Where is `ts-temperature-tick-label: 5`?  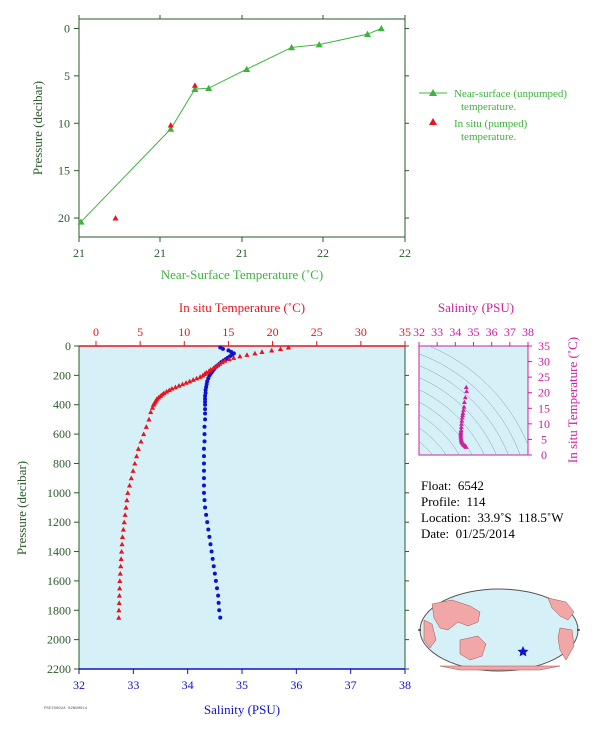
ts-temperature-tick-label: 5 is located at coordinates (544, 439).